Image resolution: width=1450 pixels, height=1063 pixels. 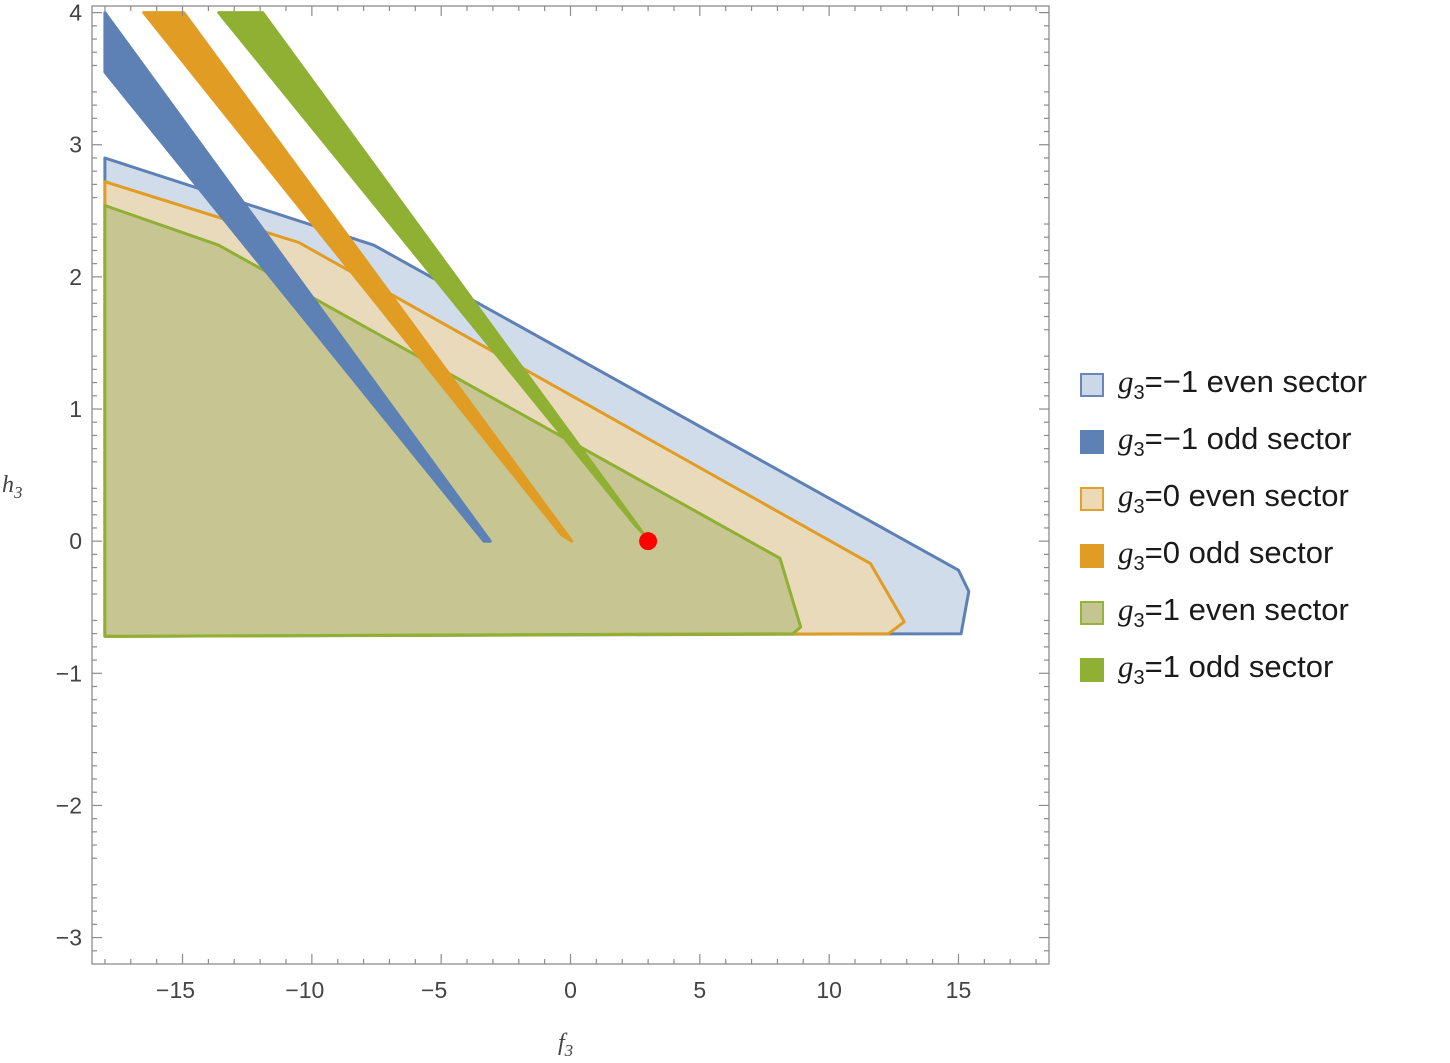 What do you see at coordinates (829, 990) in the screenshot?
I see `x-tick-label: 10` at bounding box center [829, 990].